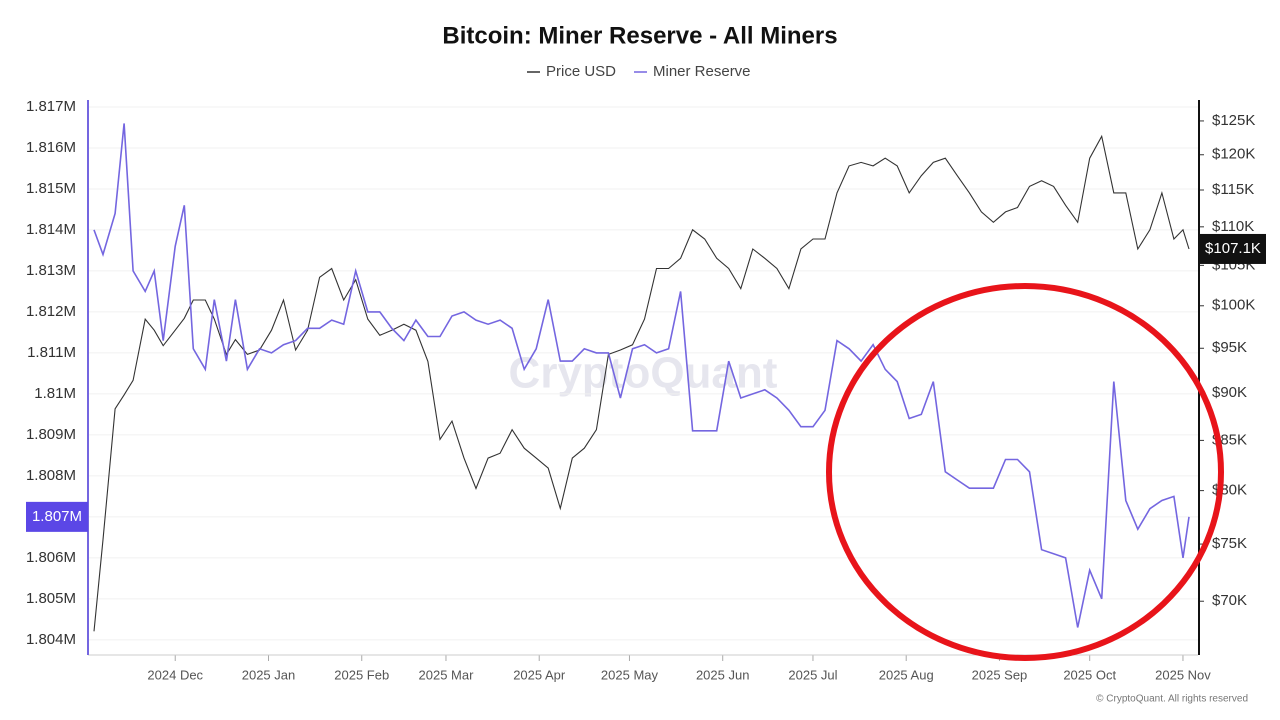 The height and width of the screenshot is (720, 1280). Describe the element at coordinates (51, 434) in the screenshot. I see `y-tick-label: 1.809M` at that location.